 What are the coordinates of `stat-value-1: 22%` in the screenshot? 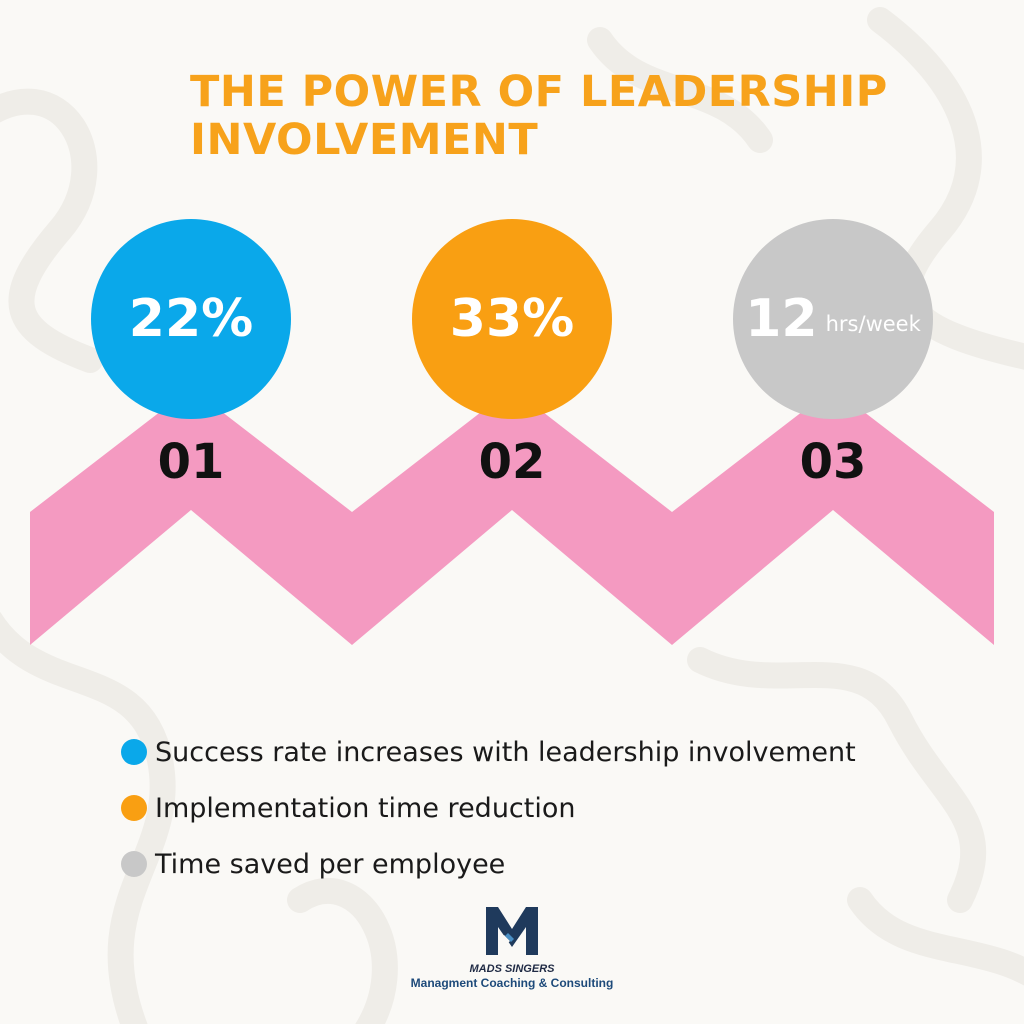 It's located at (191, 319).